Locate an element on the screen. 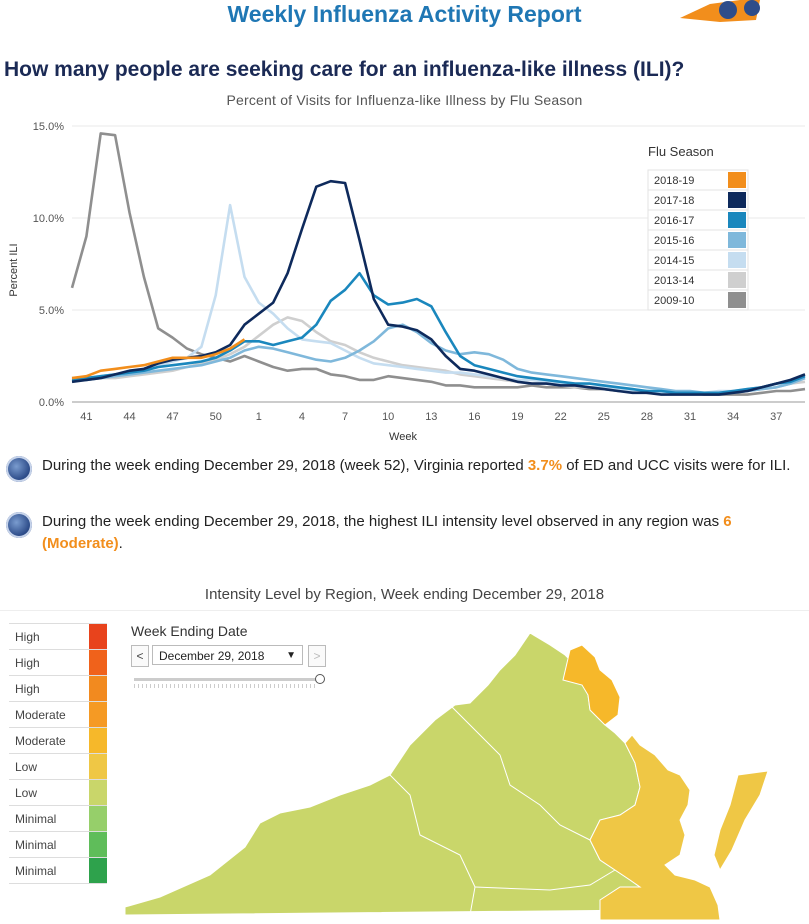  legend-label: 2013-14 is located at coordinates (674, 281).